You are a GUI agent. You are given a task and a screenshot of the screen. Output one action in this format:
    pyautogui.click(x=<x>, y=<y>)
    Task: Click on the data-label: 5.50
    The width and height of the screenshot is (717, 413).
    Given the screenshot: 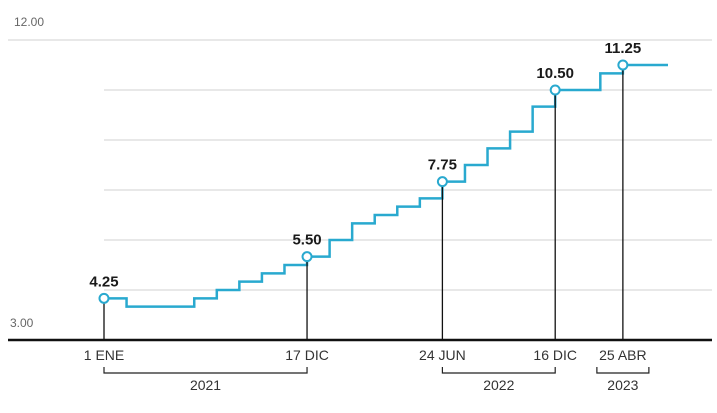 What is the action you would take?
    pyautogui.click(x=306, y=240)
    